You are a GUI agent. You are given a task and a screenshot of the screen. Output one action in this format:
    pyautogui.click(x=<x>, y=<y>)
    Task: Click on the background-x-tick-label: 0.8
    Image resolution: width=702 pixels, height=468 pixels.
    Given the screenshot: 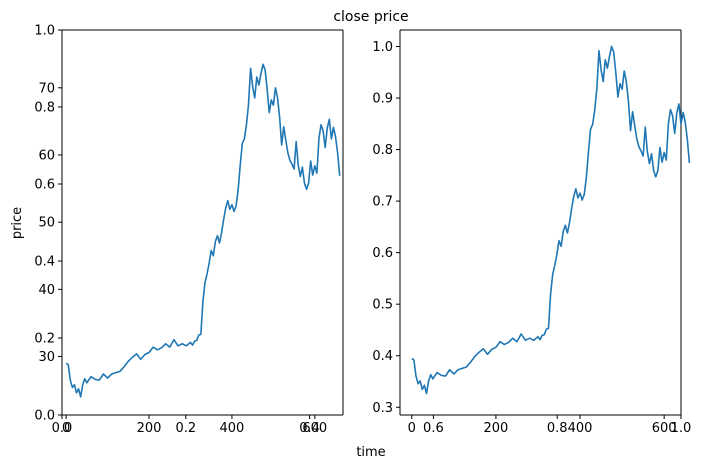 What is the action you would take?
    pyautogui.click(x=557, y=428)
    